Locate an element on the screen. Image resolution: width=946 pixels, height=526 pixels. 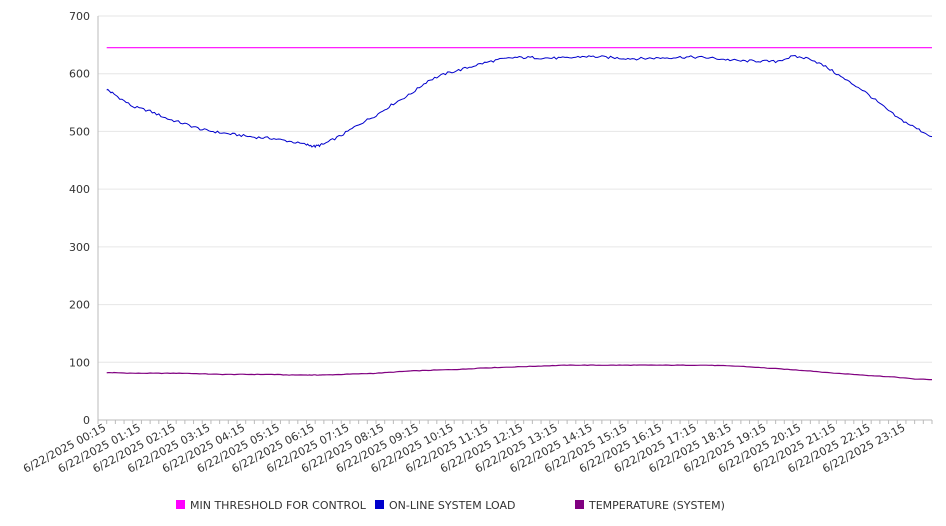
legend-item-temperature: TEMPERATURE (SYSTEM) is located at coordinates (650, 505).